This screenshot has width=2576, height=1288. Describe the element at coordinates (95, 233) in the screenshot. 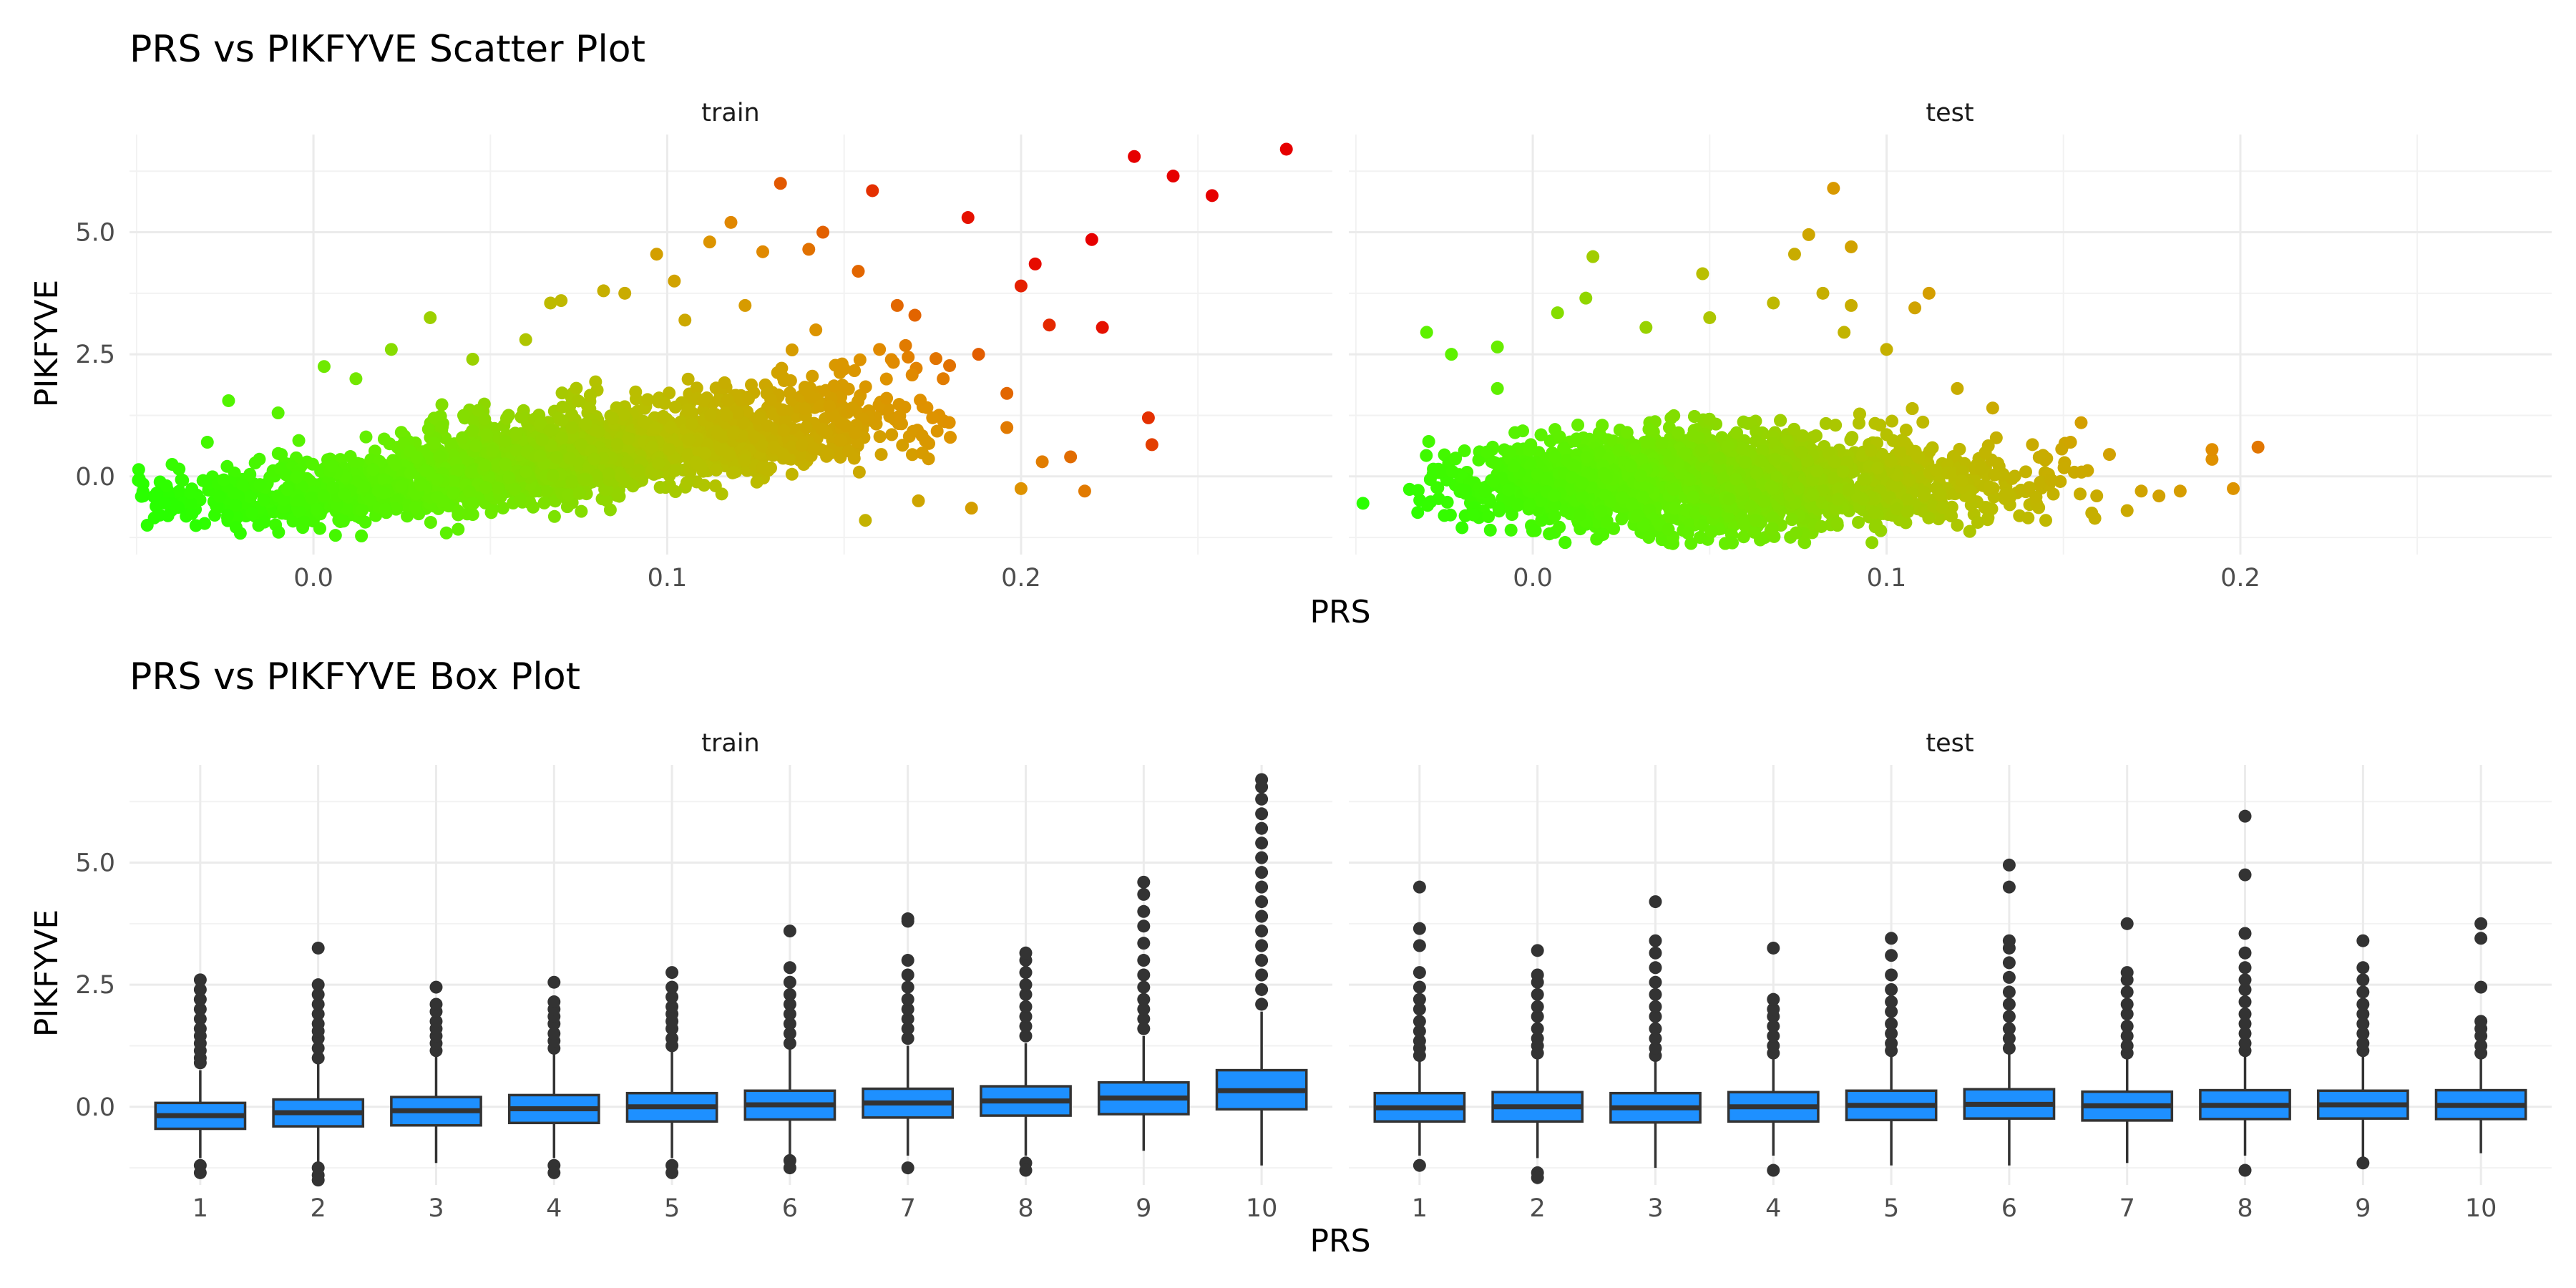

I see `y-tick-label: 5.0` at that location.